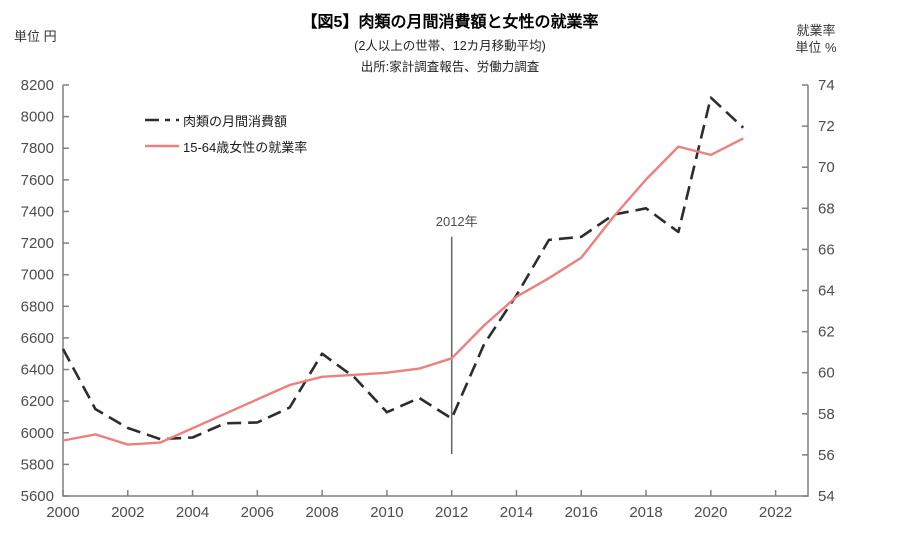 The image size is (900, 550). What do you see at coordinates (245, 147) in the screenshot?
I see `legend-label-employment: 15-64歳女性の就業率` at bounding box center [245, 147].